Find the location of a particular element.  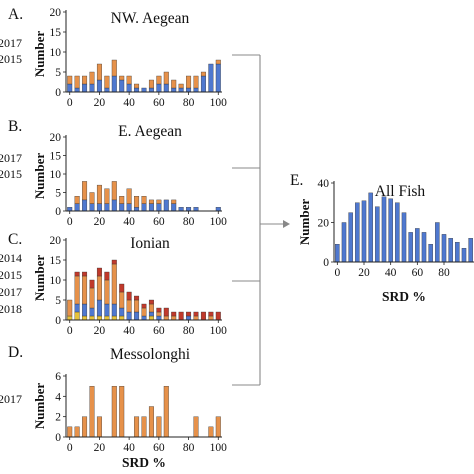

panel-title: NW. Aegean is located at coordinates (150, 18).